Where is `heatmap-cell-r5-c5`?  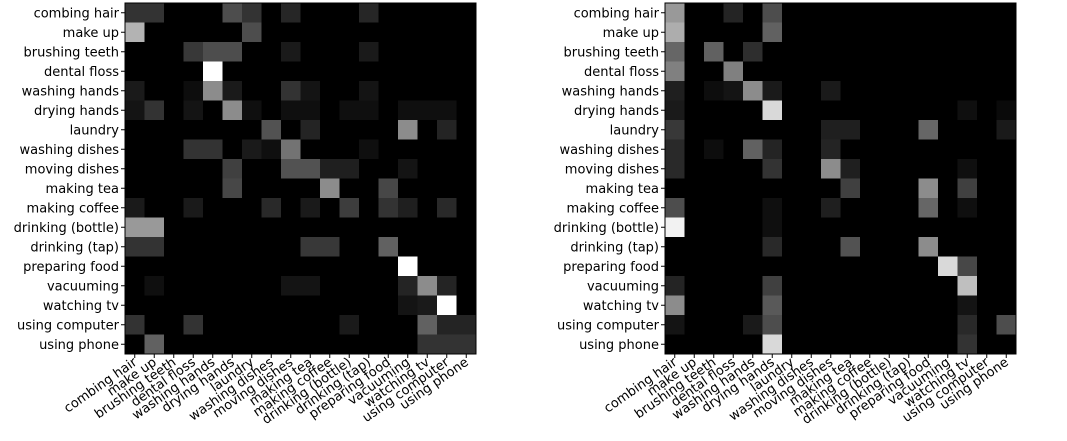 heatmap-cell-r5-c5 is located at coordinates (772, 110).